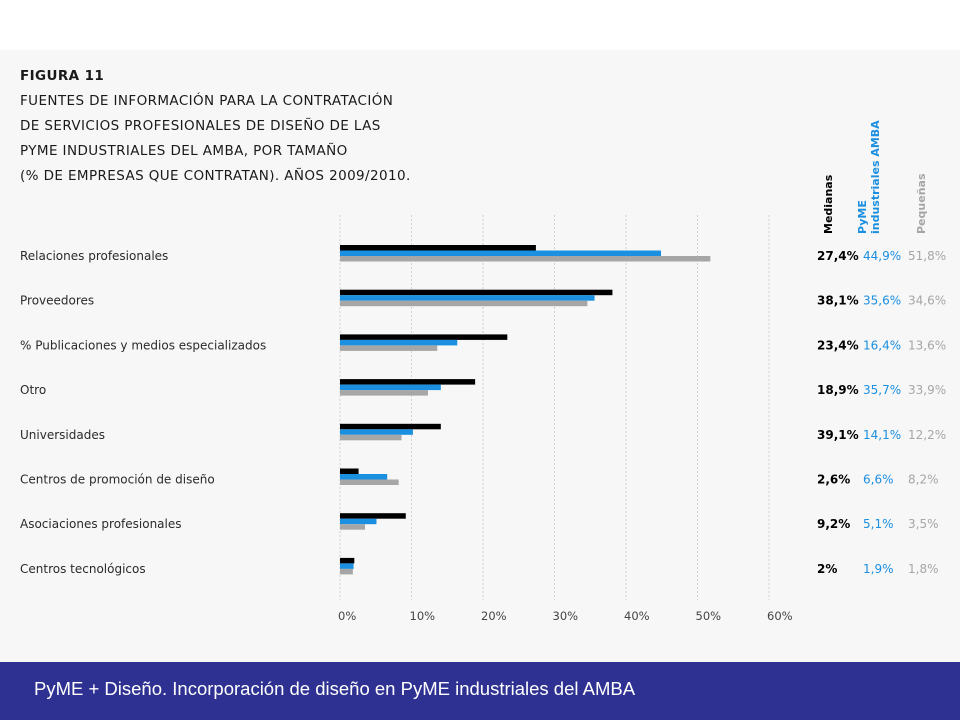 The height and width of the screenshot is (720, 960). I want to click on x-tick-label: 40%, so click(637, 616).